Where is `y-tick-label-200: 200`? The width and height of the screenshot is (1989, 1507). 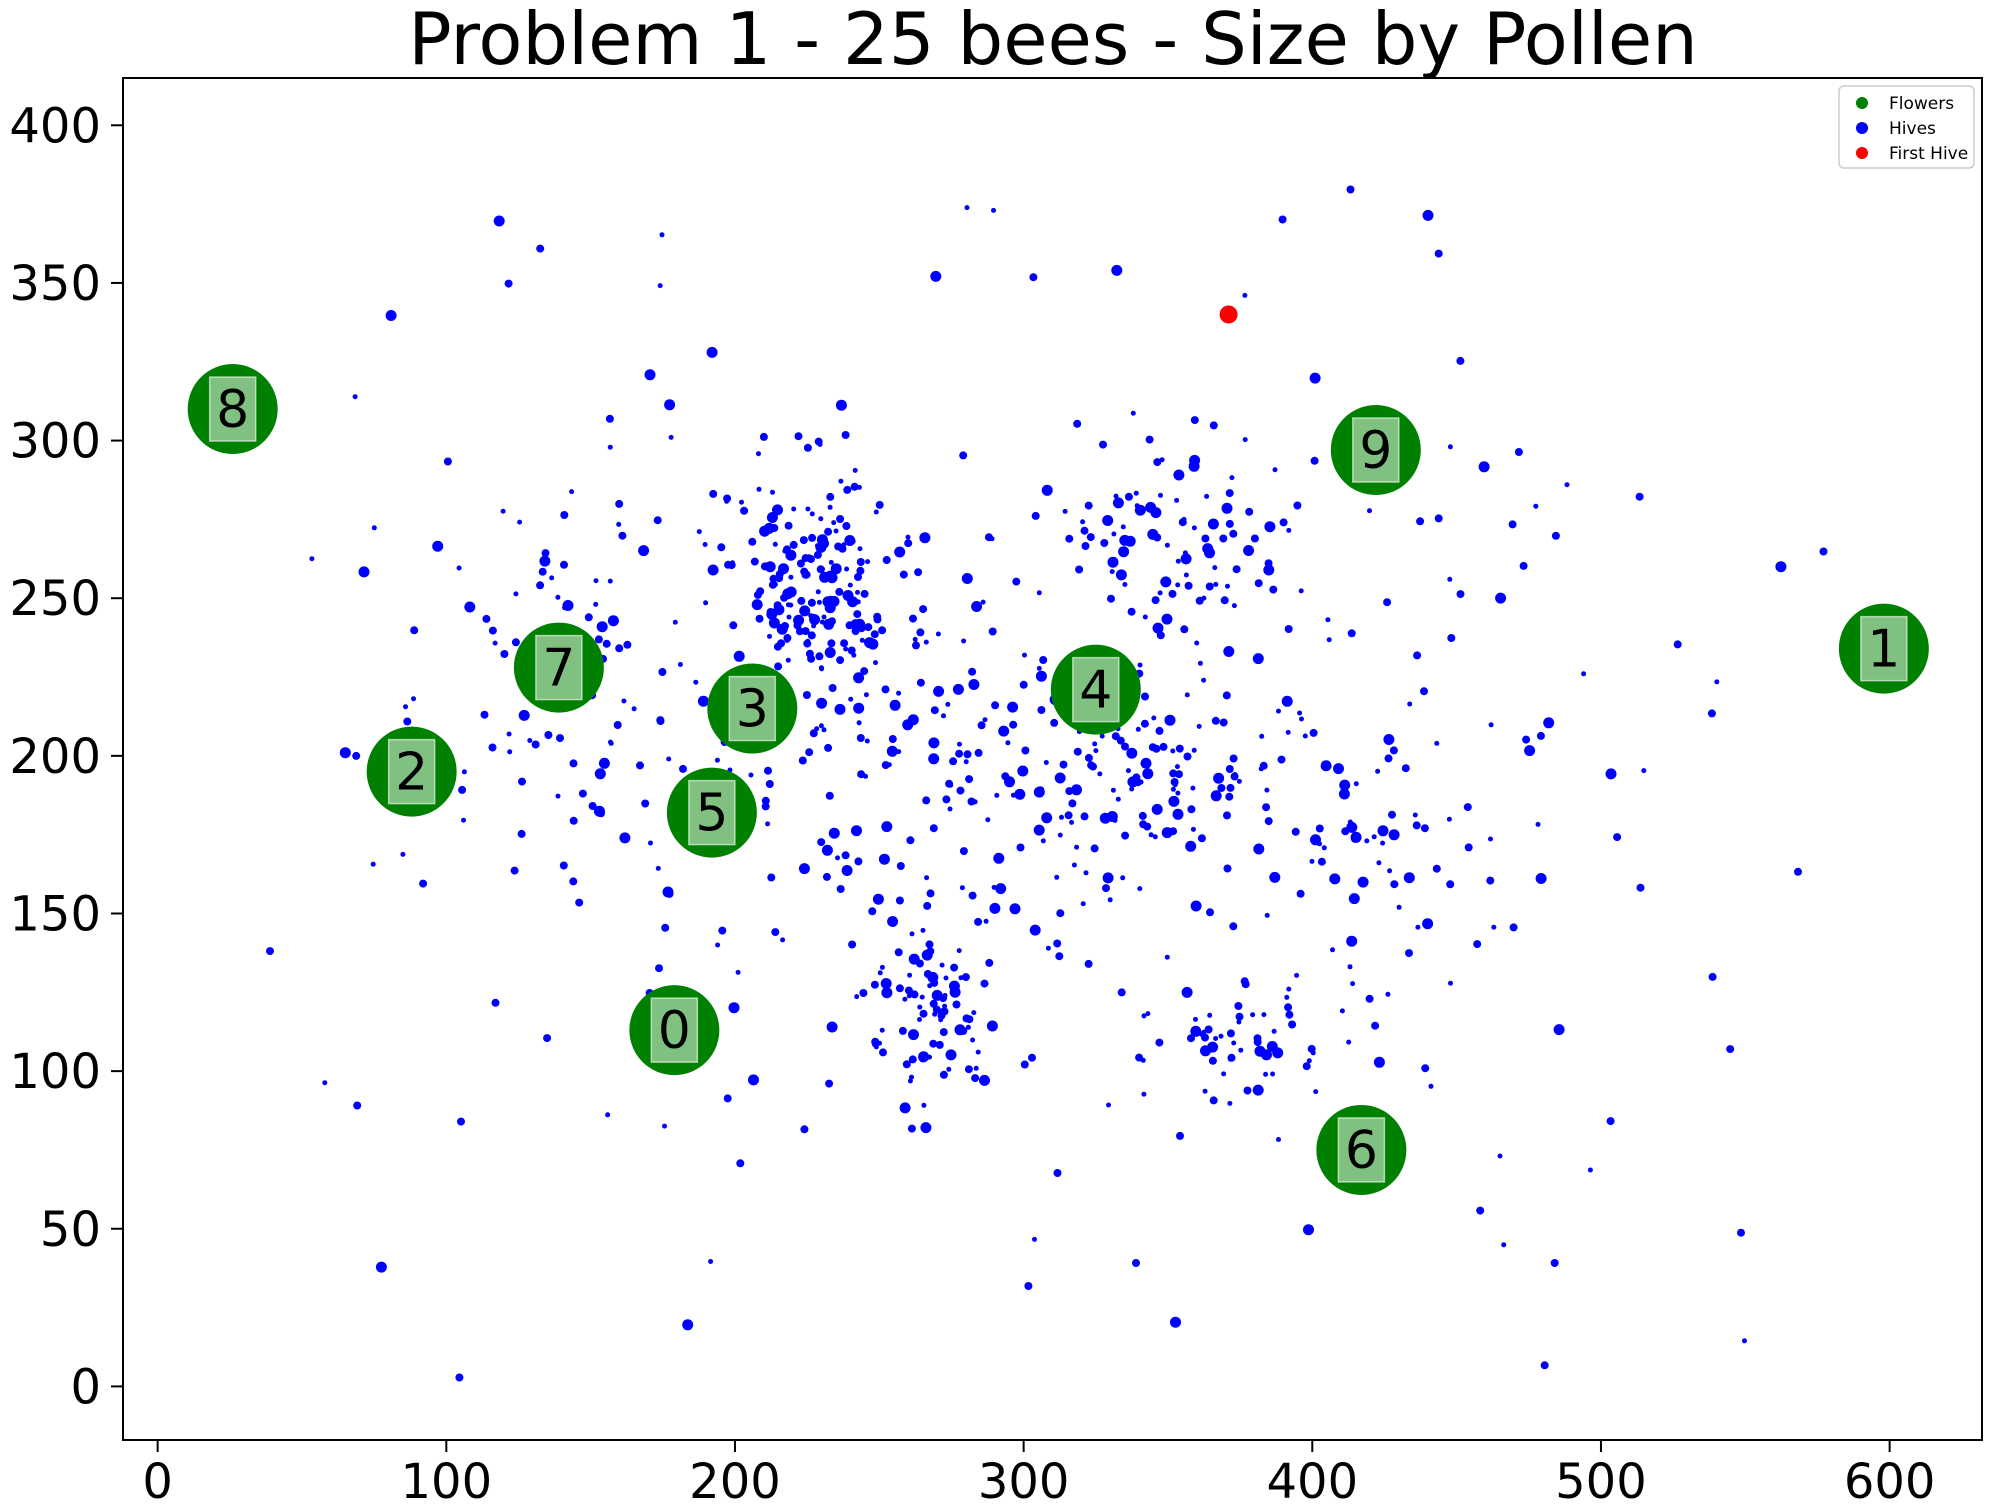 y-tick-label-200: 200 is located at coordinates (55, 757).